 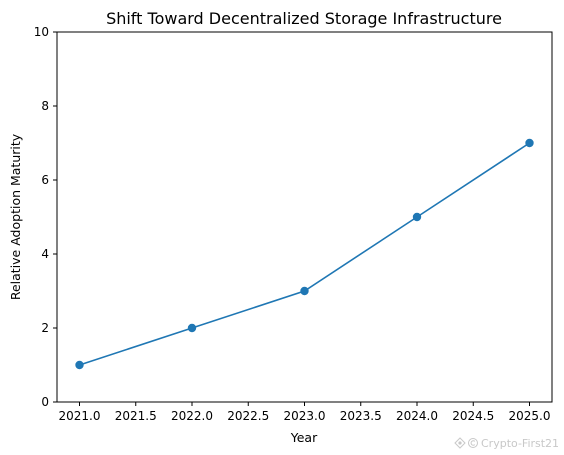 What do you see at coordinates (305, 416) in the screenshot?
I see `x-tick-label: 2023.0` at bounding box center [305, 416].